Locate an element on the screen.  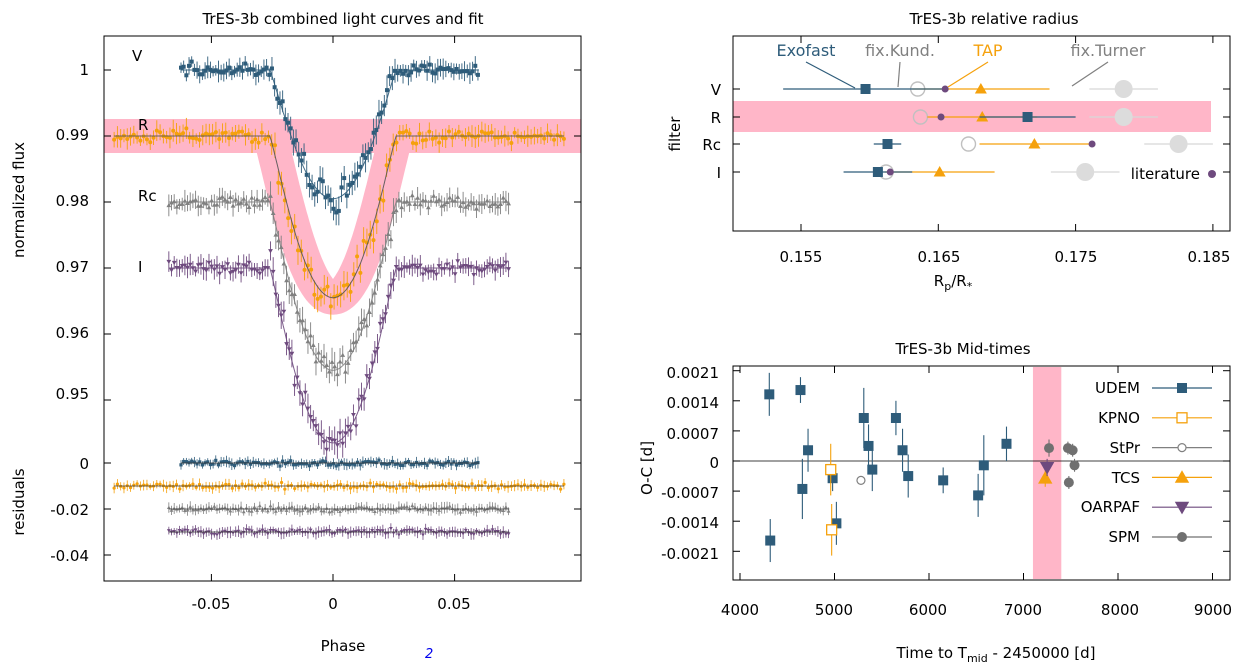
lc-label-v: V is located at coordinates (137, 56).